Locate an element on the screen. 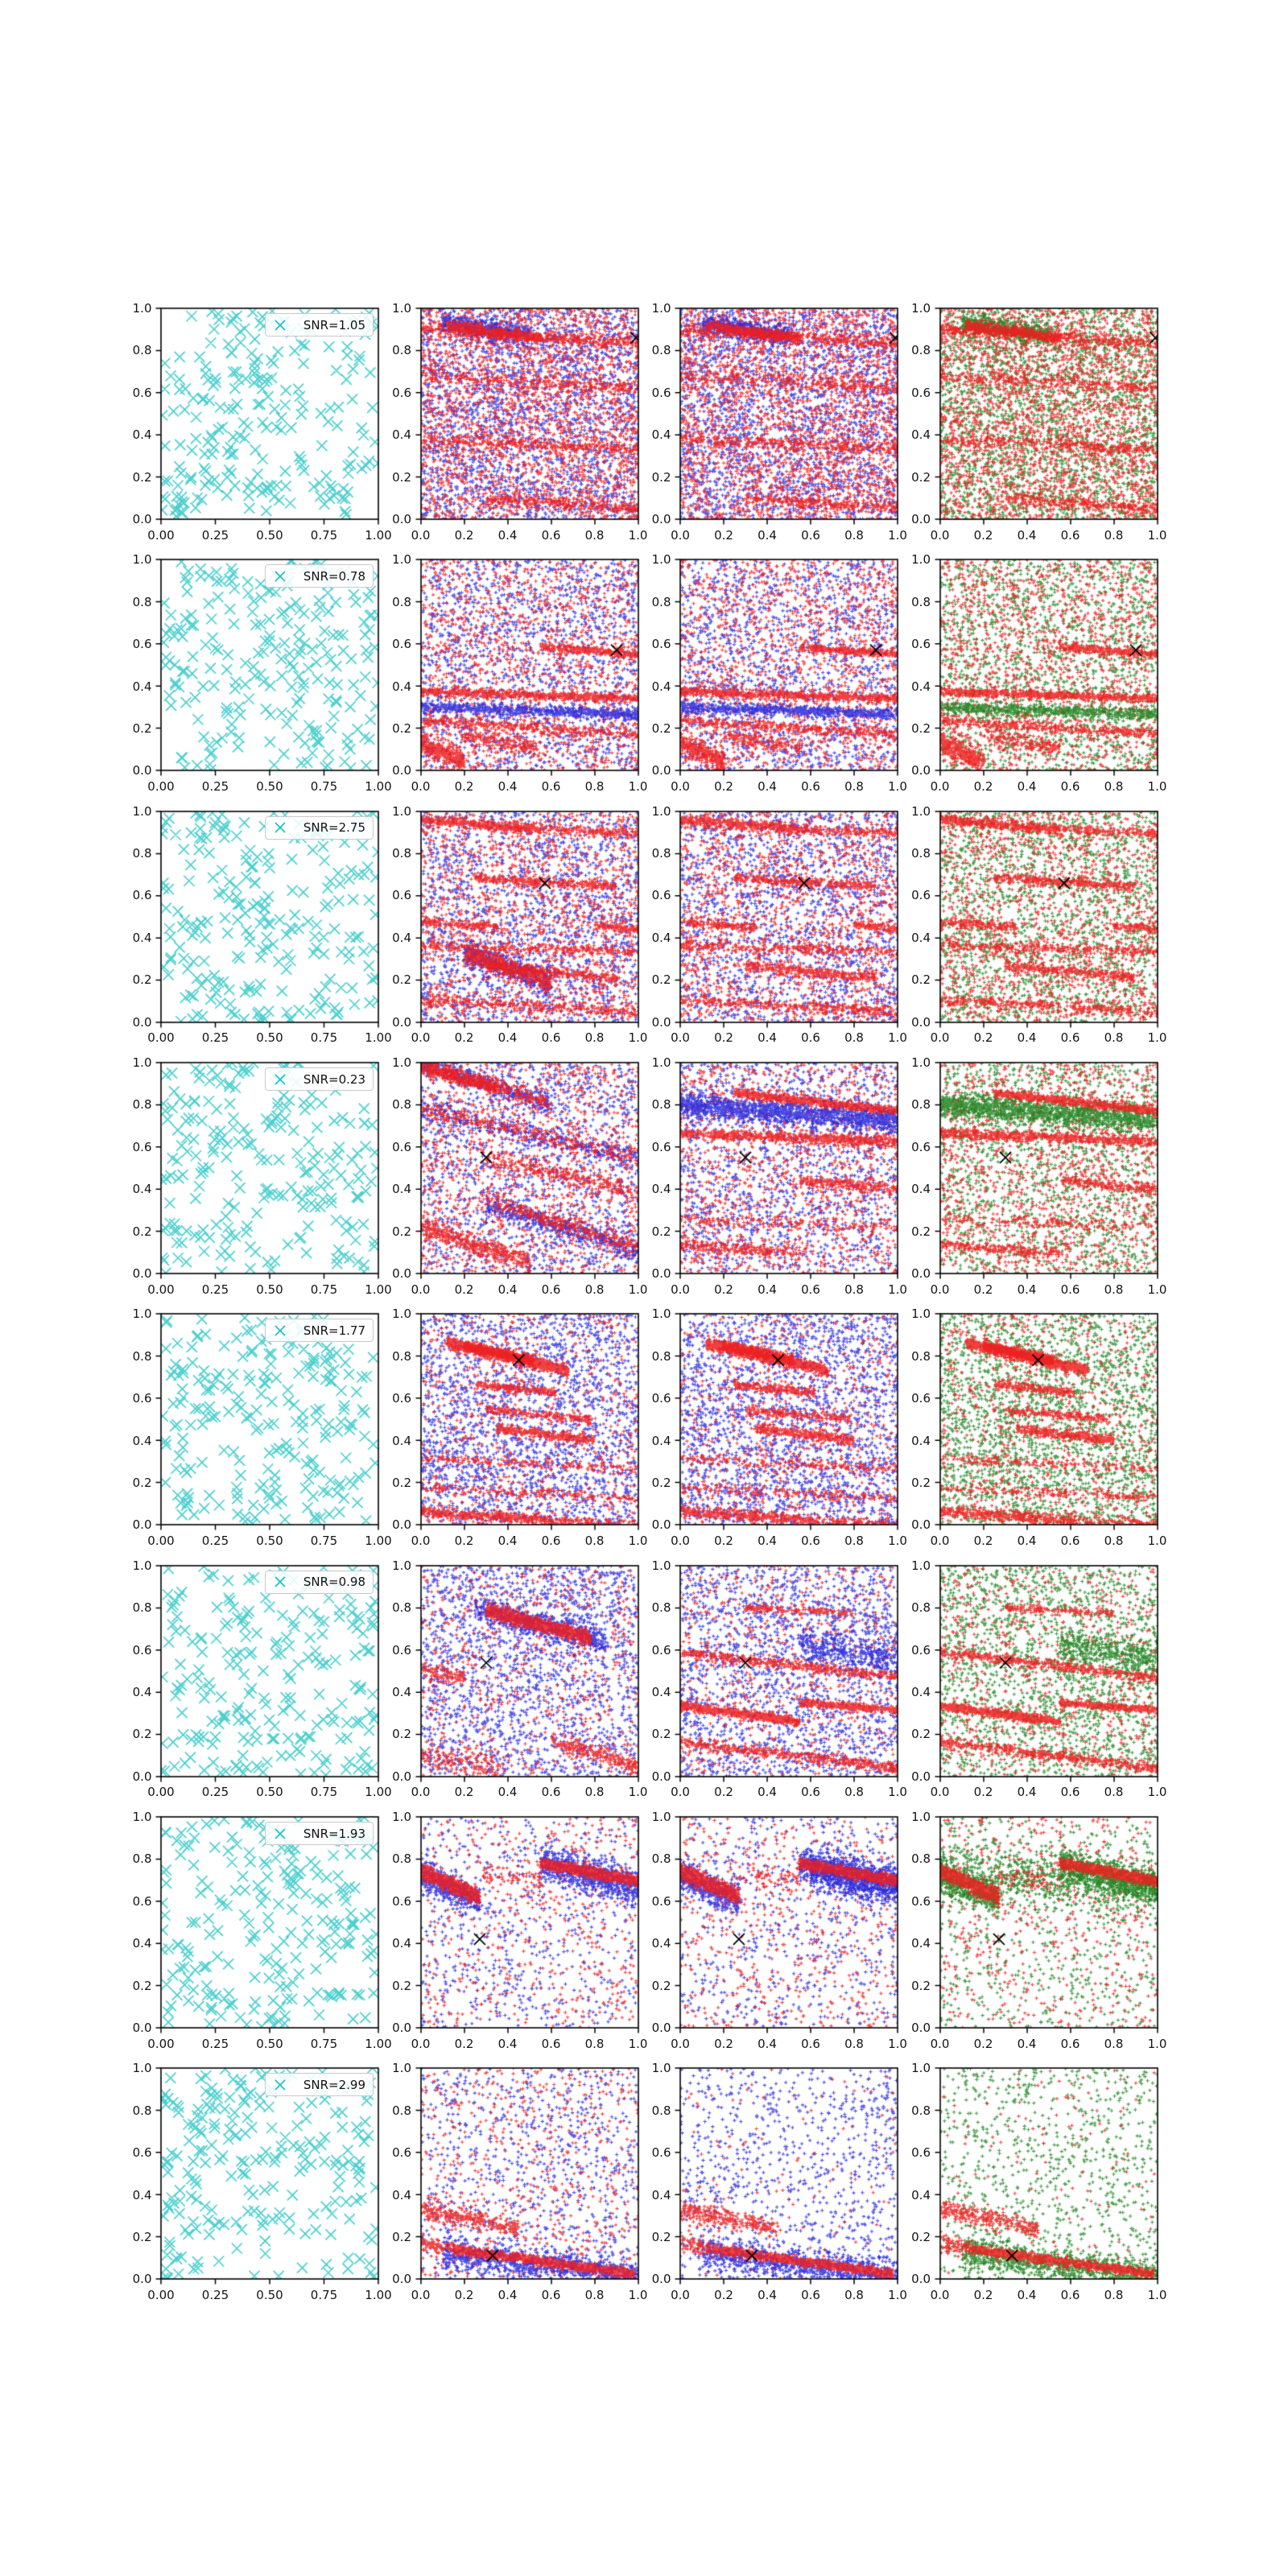  legend-label: SNR=1.77 is located at coordinates (334, 1330).